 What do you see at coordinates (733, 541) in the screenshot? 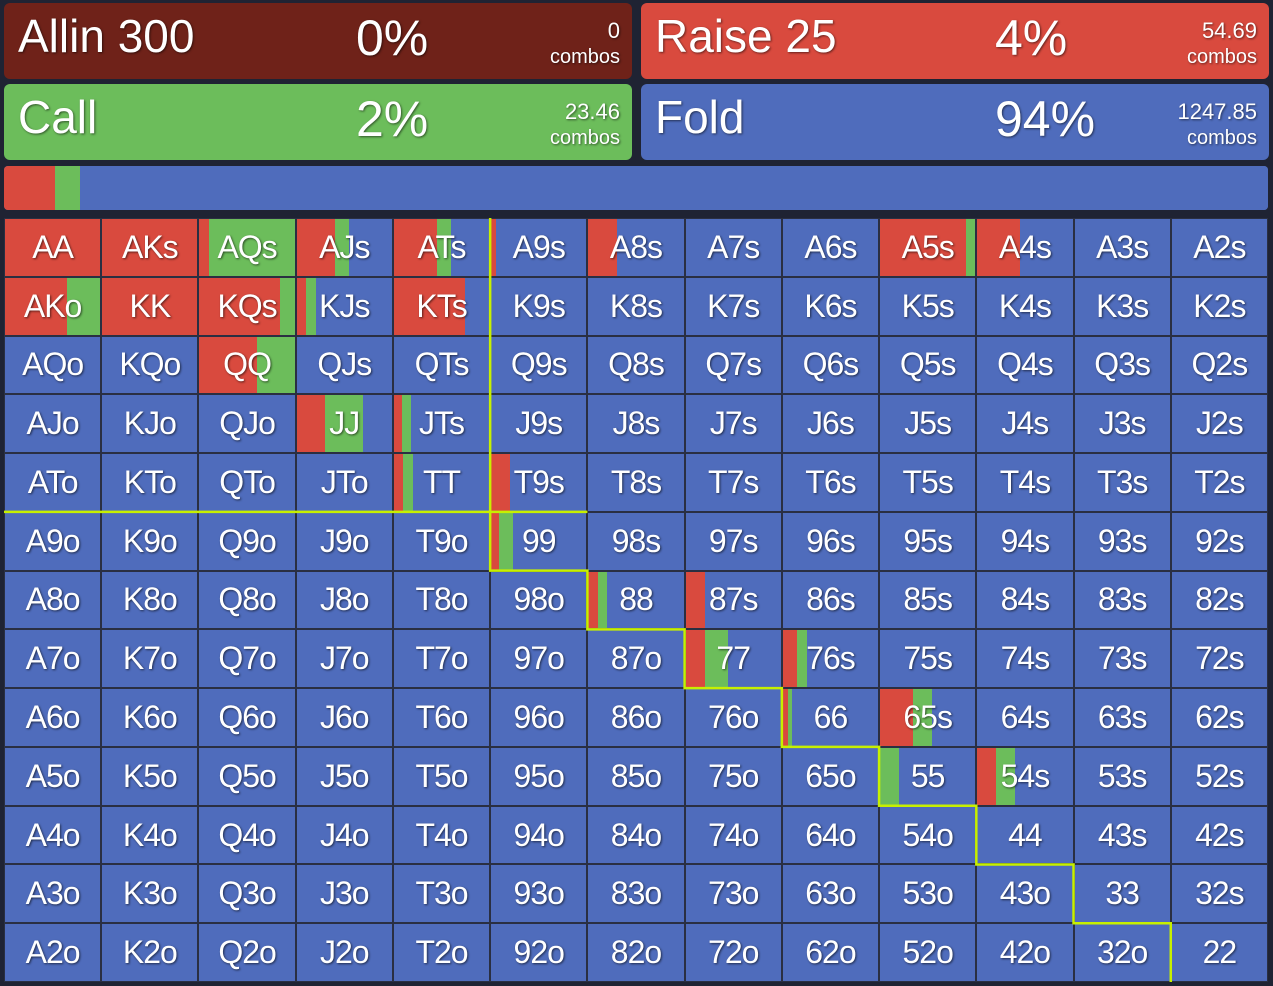
I see `hand-cell: 97s` at bounding box center [733, 541].